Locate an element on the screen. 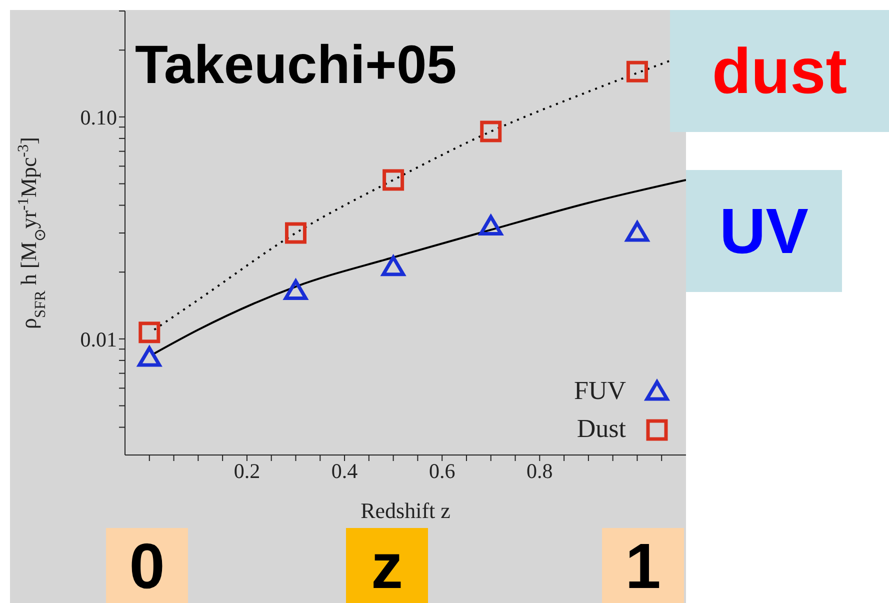 This screenshot has width=889, height=603. text: dust is located at coordinates (779, 71).